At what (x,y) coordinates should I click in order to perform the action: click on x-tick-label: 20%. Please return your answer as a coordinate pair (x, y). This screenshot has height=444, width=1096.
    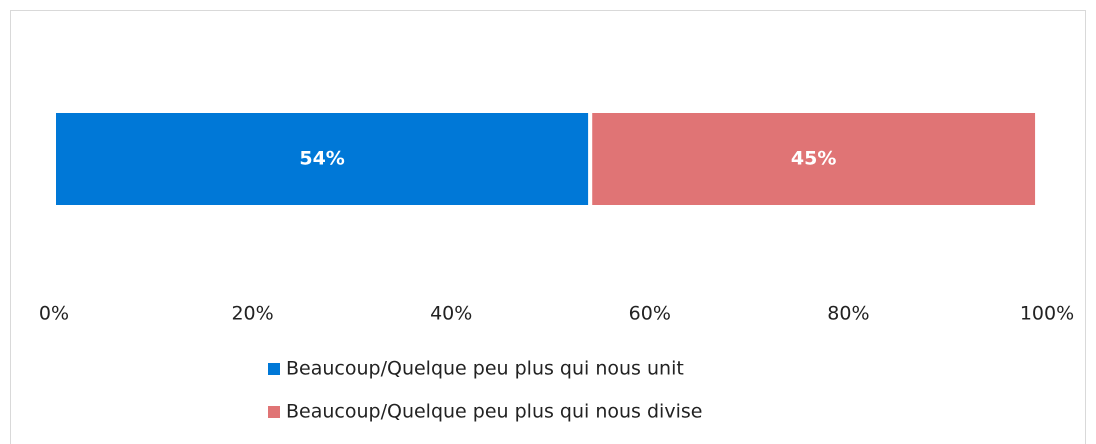
    Looking at the image, I should click on (252, 314).